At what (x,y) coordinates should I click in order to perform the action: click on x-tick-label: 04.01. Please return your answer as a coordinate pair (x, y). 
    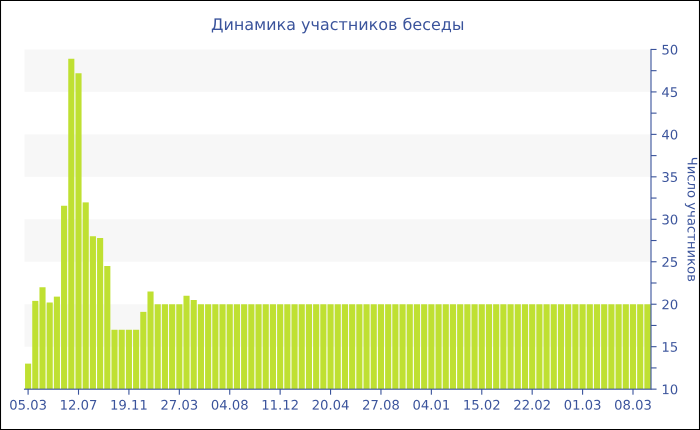
    Looking at the image, I should click on (431, 405).